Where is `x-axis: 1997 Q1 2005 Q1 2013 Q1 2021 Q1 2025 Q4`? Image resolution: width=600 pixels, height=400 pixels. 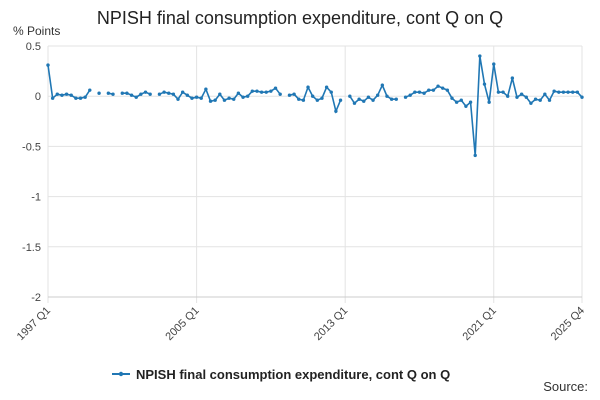
x-axis: 1997 Q1 2005 Q1 2013 Q1 2021 Q1 2025 Q4 is located at coordinates (301, 319).